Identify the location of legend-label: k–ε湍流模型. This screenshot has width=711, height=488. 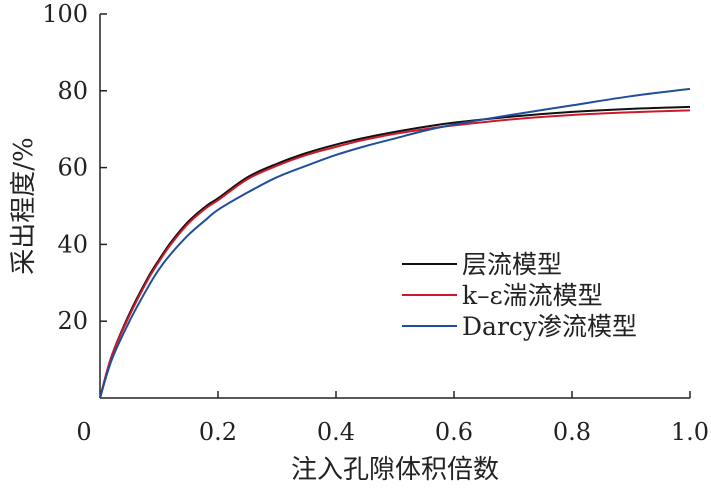
(532, 295).